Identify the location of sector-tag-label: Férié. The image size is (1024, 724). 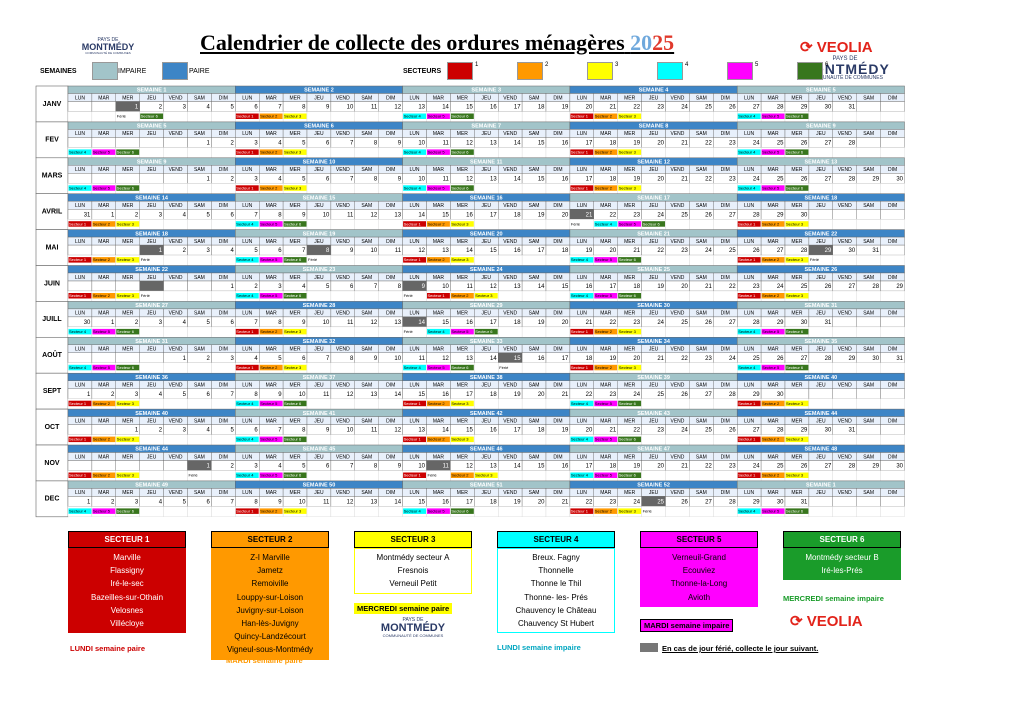
(313, 259).